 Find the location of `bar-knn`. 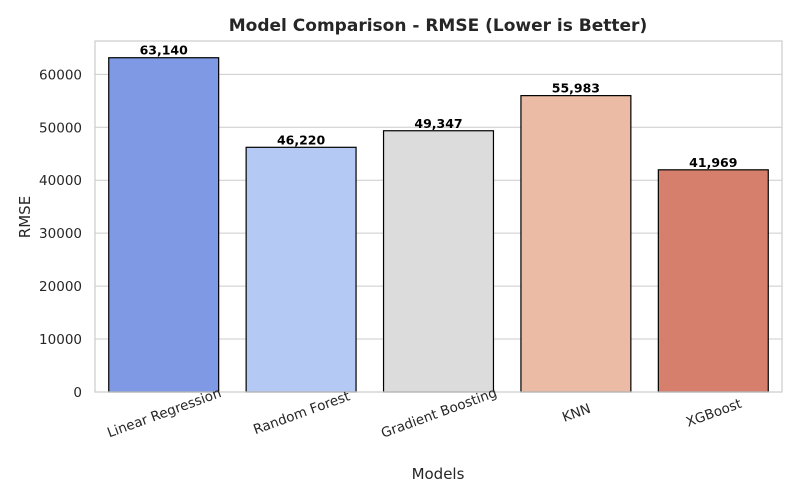

bar-knn is located at coordinates (576, 244).